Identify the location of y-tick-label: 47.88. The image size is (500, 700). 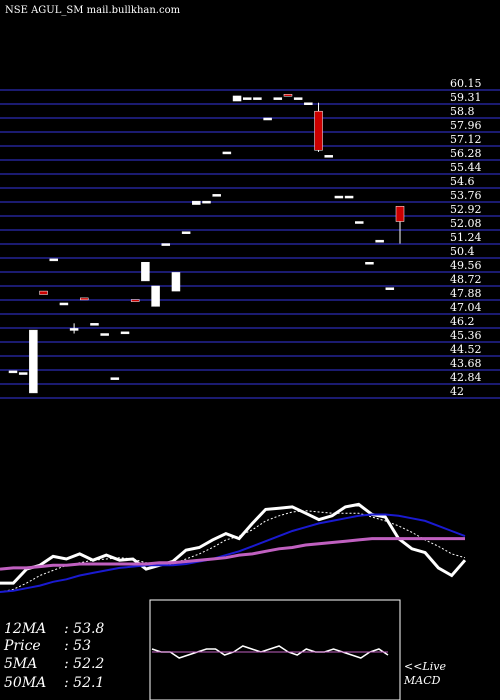
(466, 293).